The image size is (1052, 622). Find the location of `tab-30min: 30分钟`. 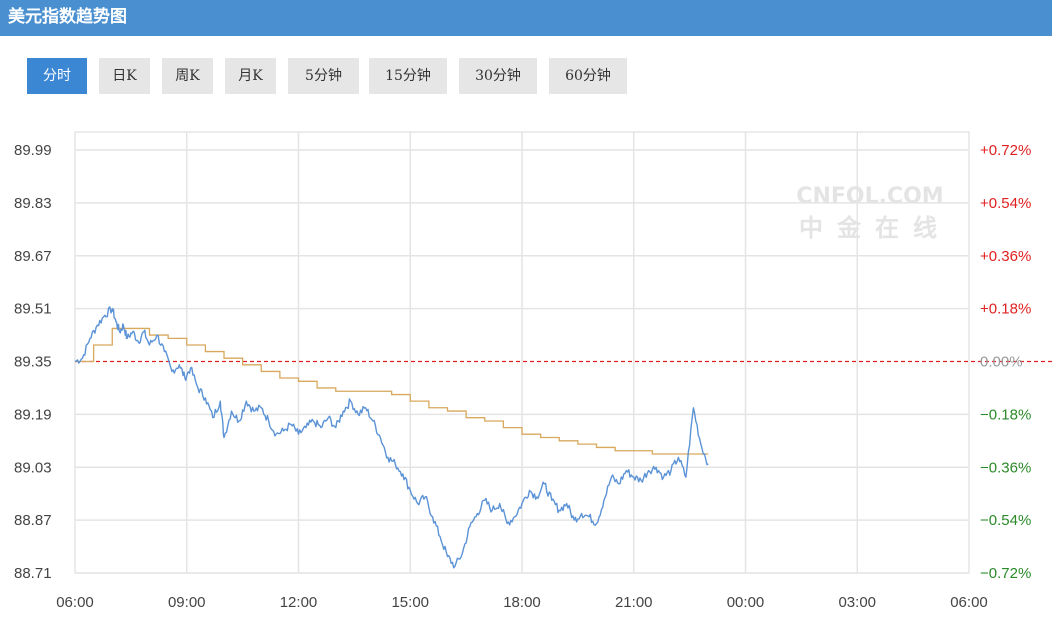

tab-30min: 30分钟 is located at coordinates (498, 76).